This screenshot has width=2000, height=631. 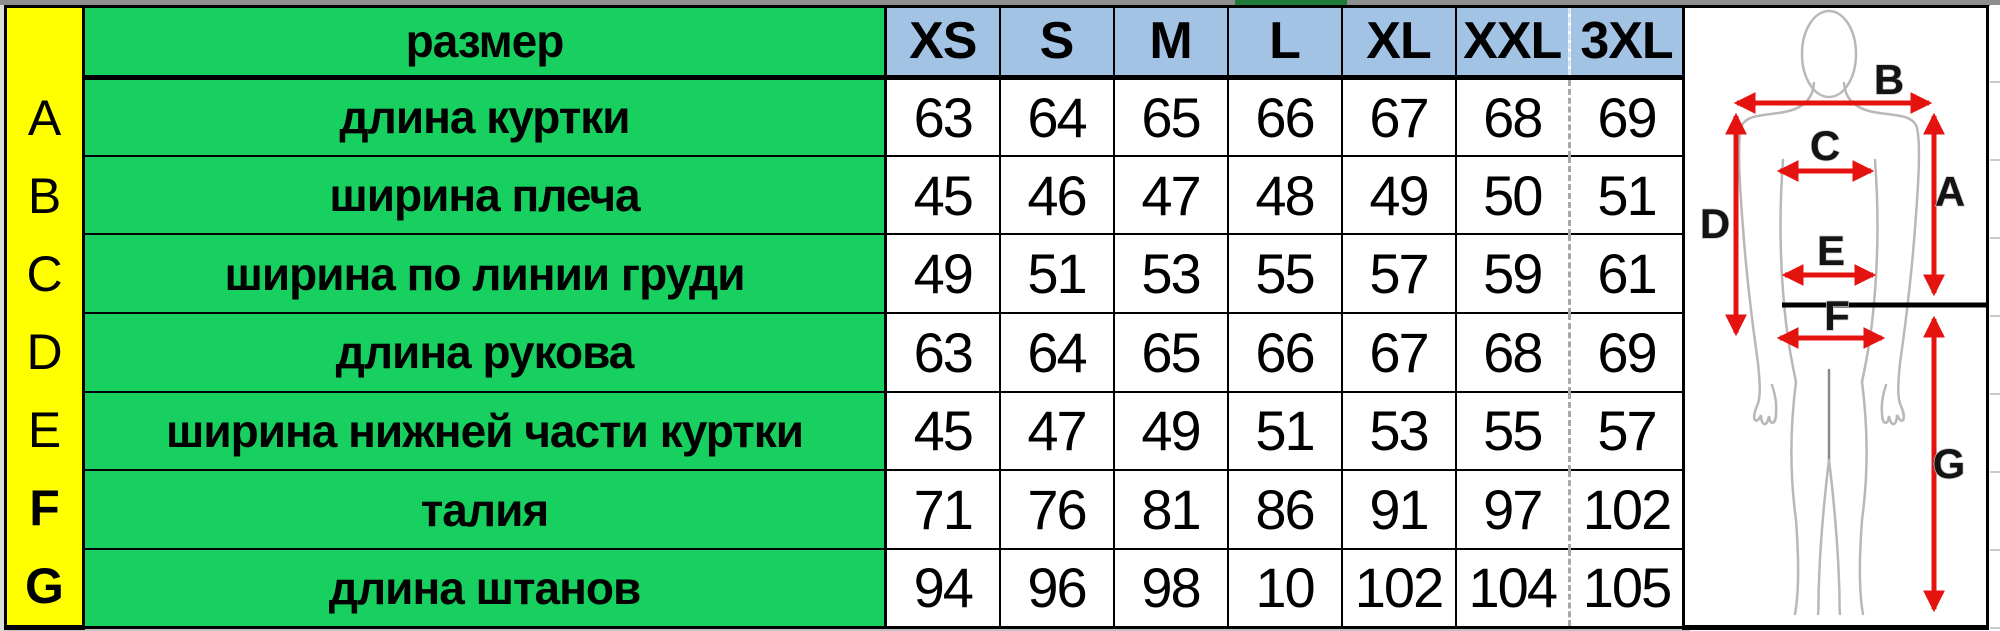 What do you see at coordinates (1889, 79) in the screenshot?
I see `label-b: B` at bounding box center [1889, 79].